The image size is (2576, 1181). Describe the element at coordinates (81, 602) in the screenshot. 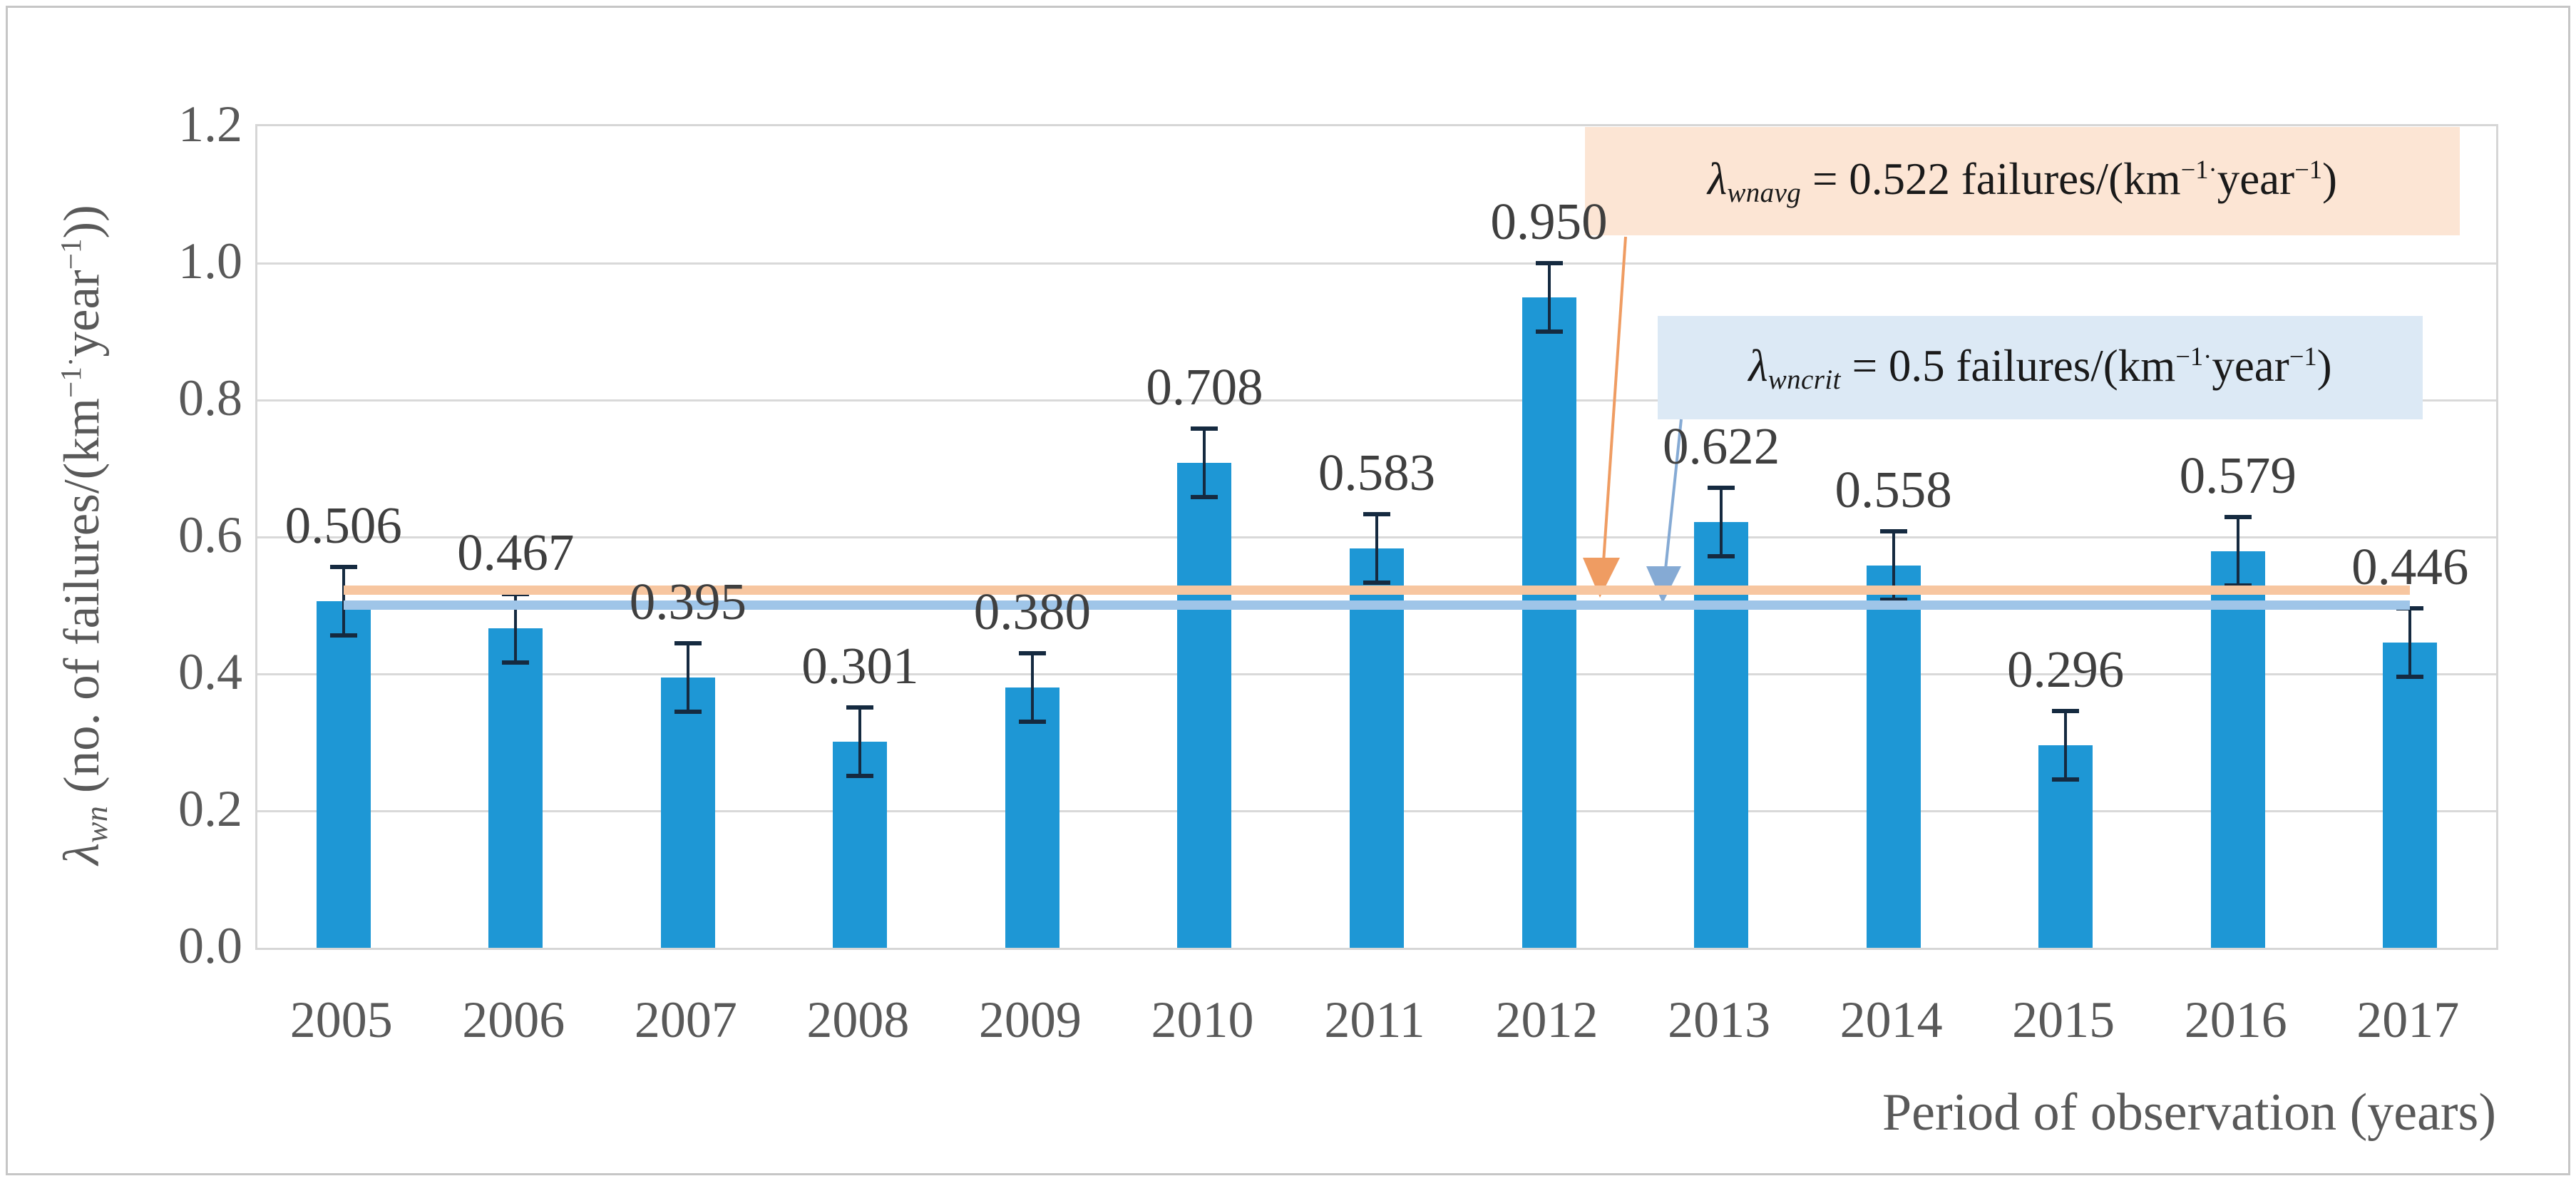

I see `y-axis-title-text: (no. of failures/(km` at that location.